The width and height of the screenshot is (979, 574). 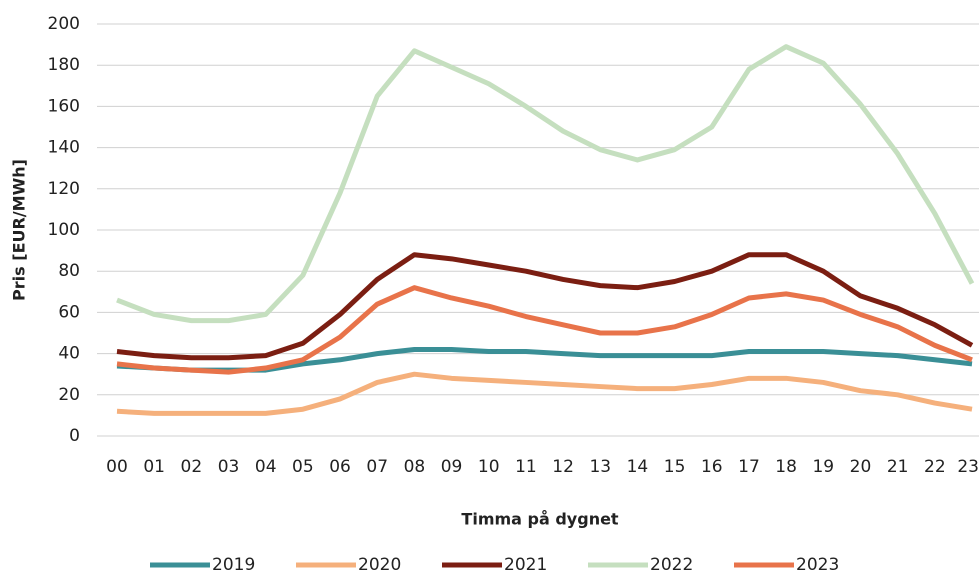 I want to click on y-tick-label: 80, so click(x=69, y=271).